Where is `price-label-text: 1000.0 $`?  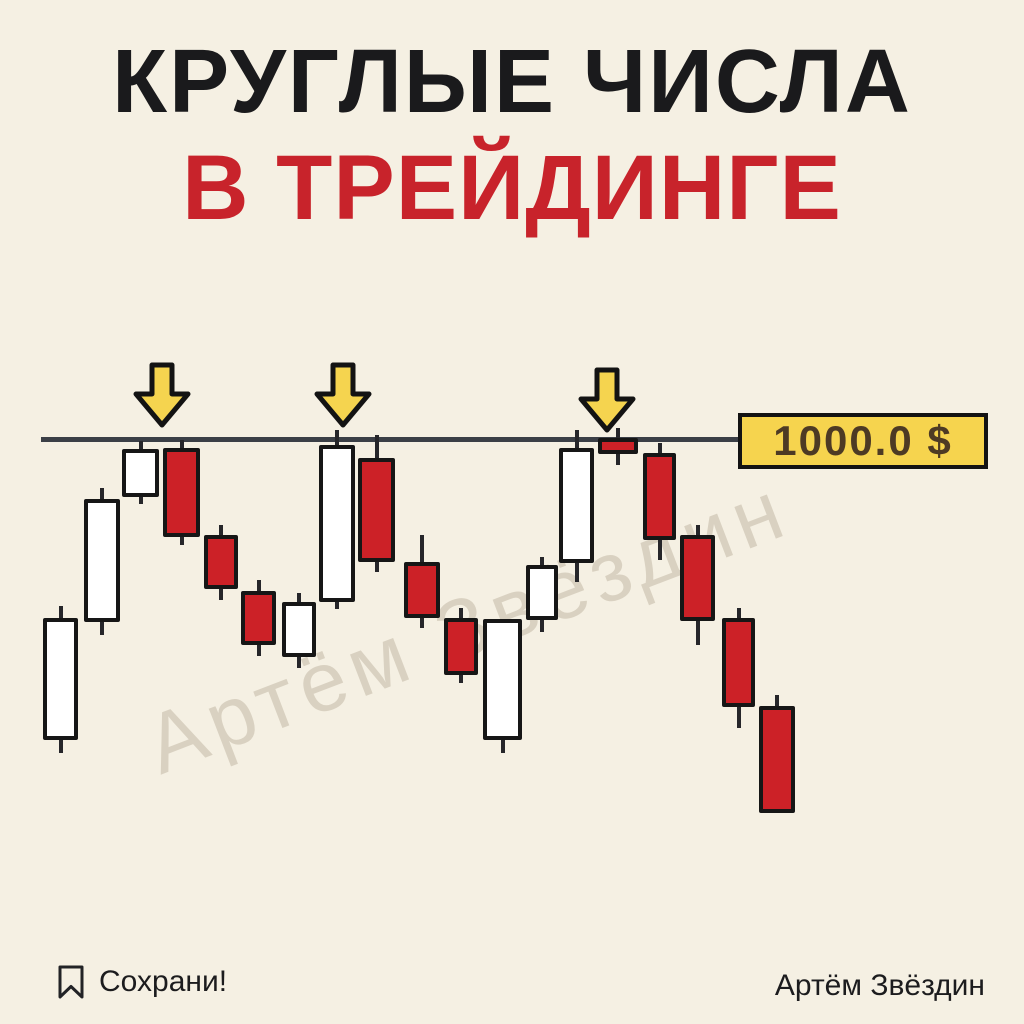 price-label-text: 1000.0 $ is located at coordinates (863, 440).